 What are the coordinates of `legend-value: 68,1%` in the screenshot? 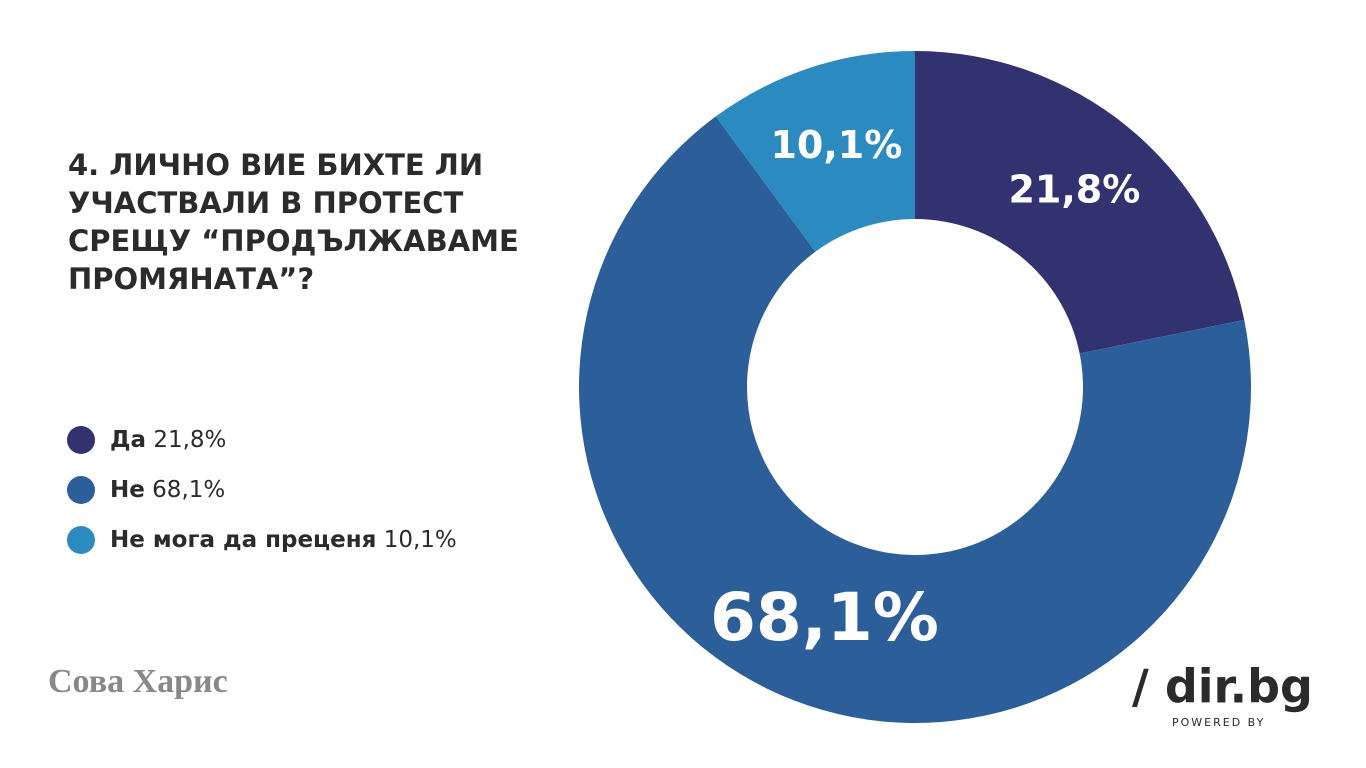 It's located at (188, 490).